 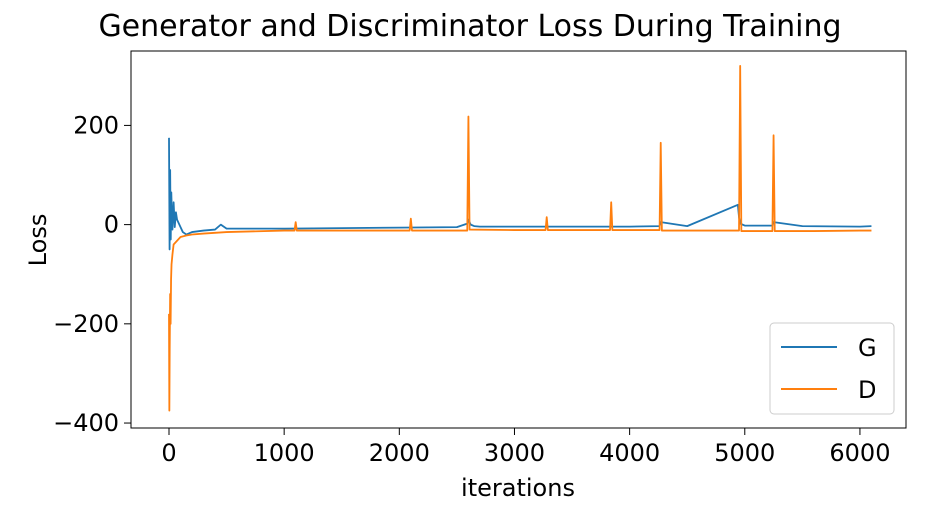 I want to click on x-axis-ticks: 0 1000 2000 3000 4000 5000 6000, so click(x=525, y=447).